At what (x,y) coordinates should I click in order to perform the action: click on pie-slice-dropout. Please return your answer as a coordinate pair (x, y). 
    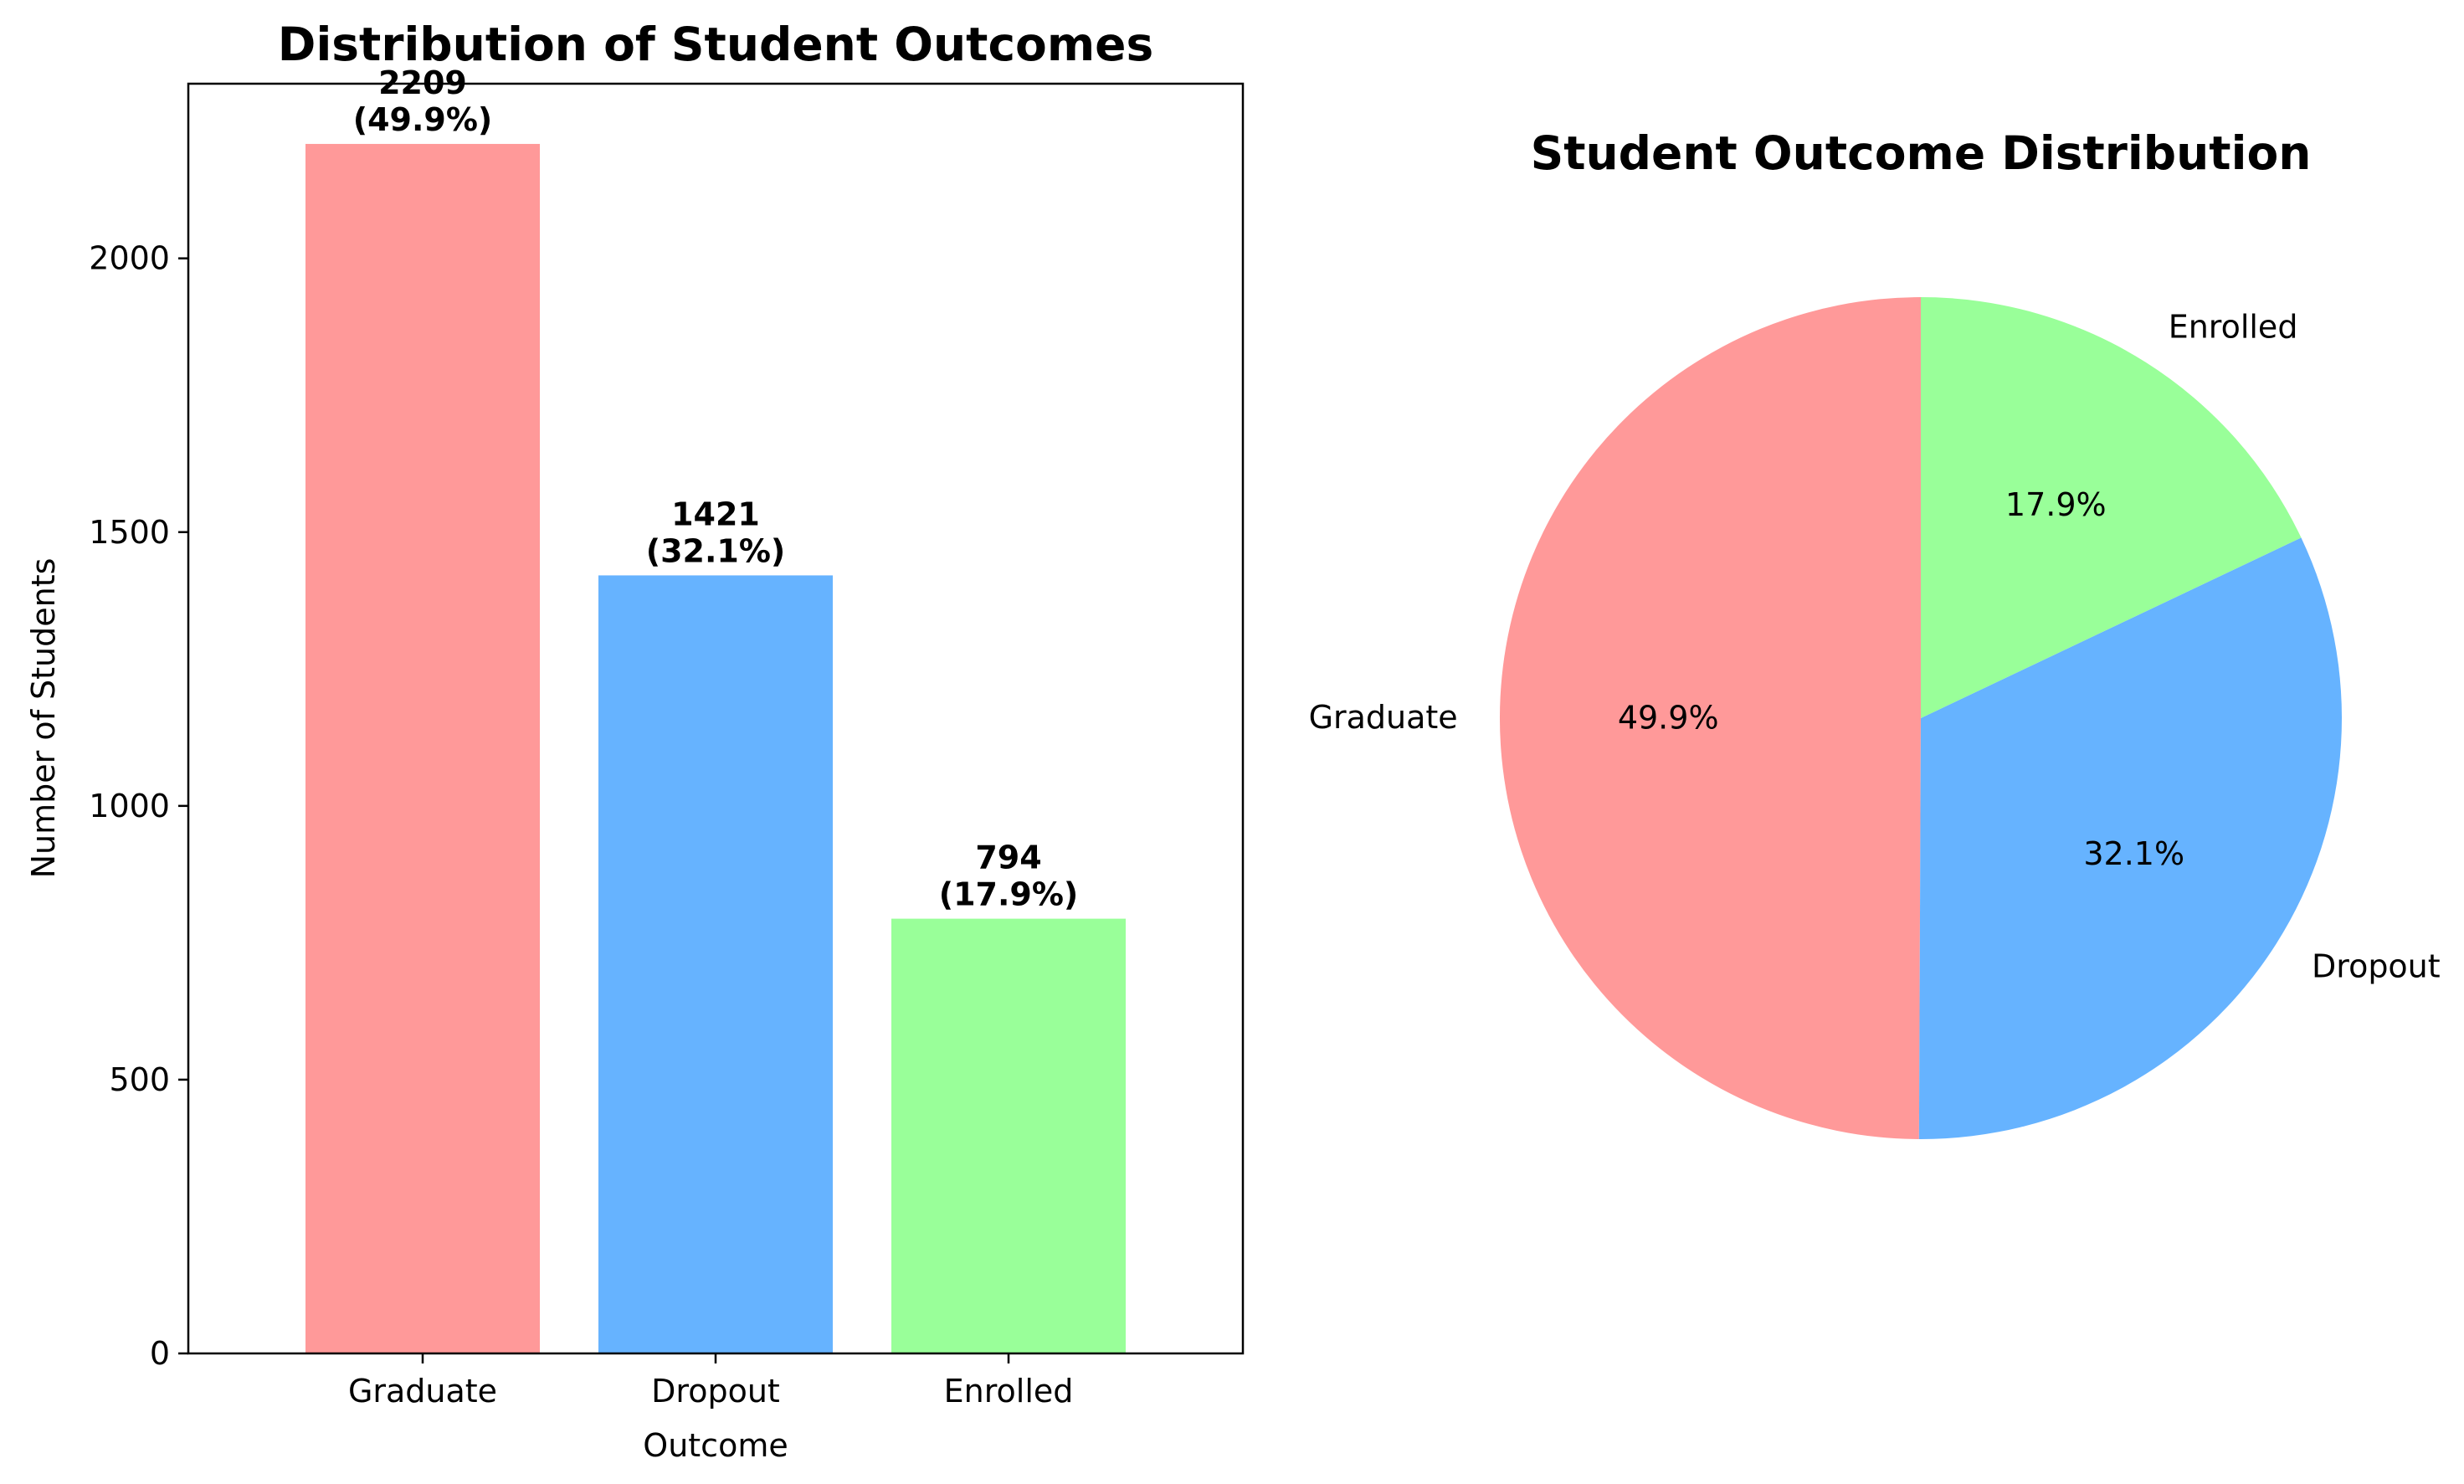
    Looking at the image, I should click on (2130, 838).